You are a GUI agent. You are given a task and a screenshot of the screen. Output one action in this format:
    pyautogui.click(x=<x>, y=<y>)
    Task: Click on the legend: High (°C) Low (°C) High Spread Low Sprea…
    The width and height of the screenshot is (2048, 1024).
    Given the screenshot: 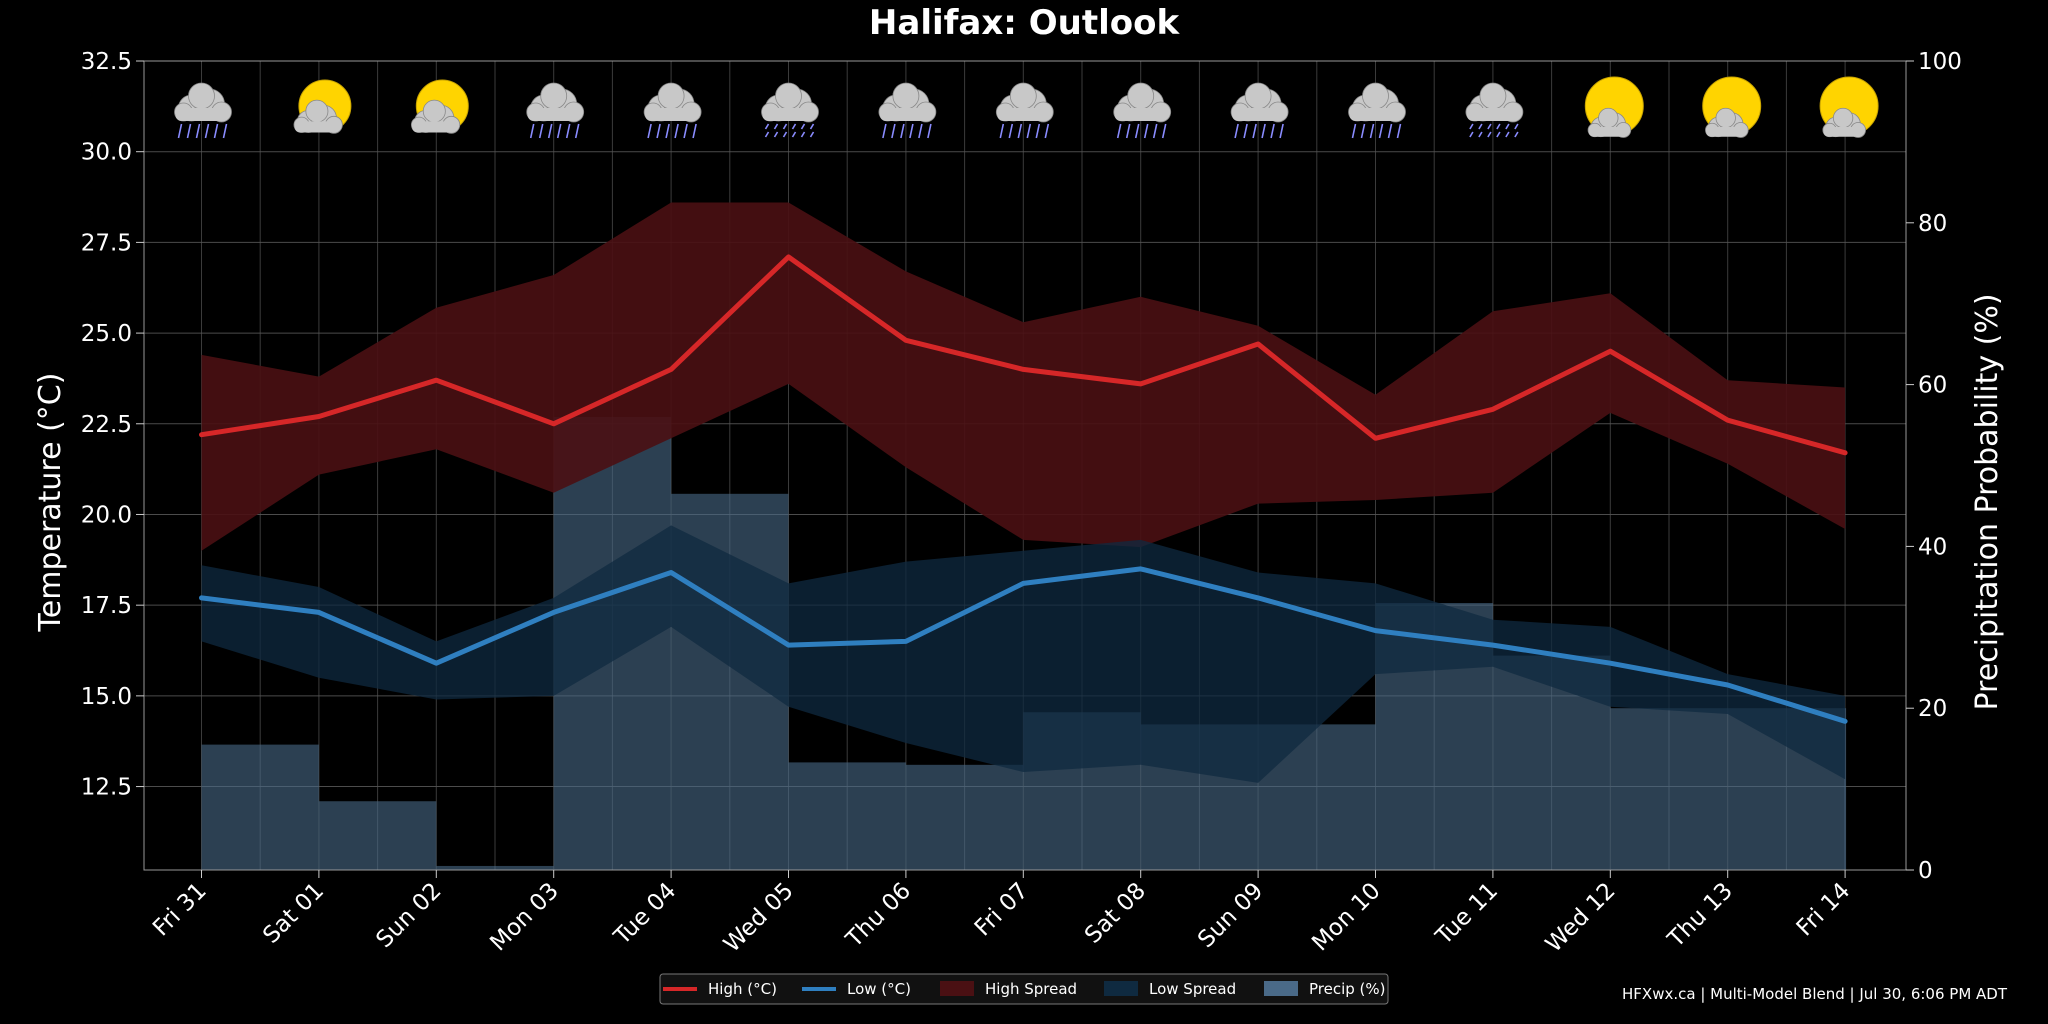 What is the action you would take?
    pyautogui.click(x=1024, y=989)
    